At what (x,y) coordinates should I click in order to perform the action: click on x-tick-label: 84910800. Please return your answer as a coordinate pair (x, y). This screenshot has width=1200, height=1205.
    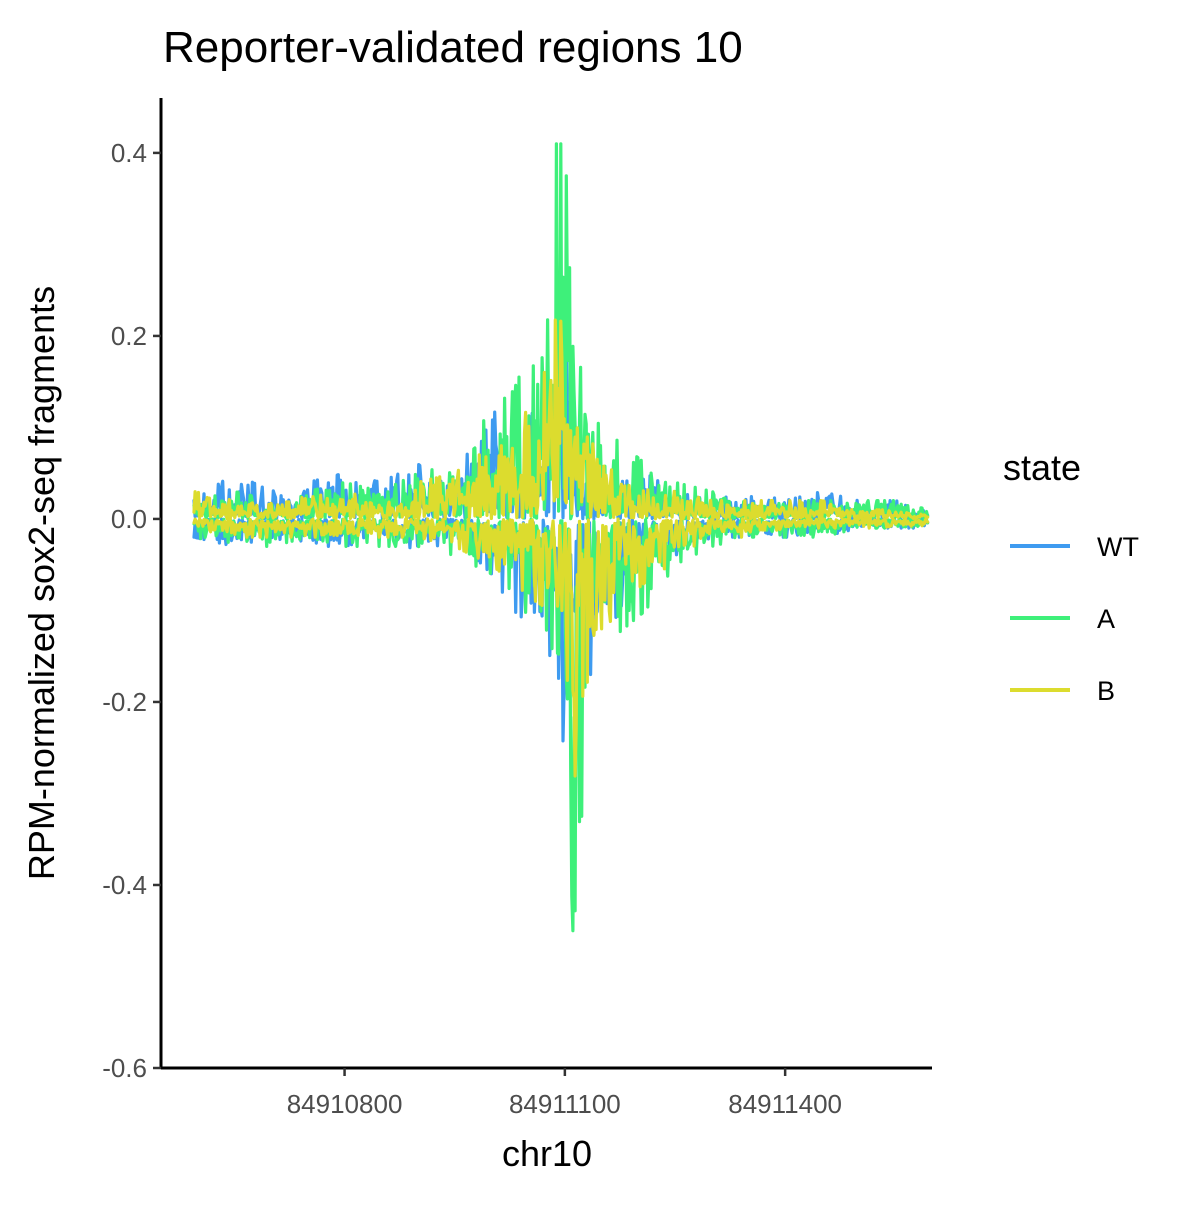
    Looking at the image, I should click on (345, 1104).